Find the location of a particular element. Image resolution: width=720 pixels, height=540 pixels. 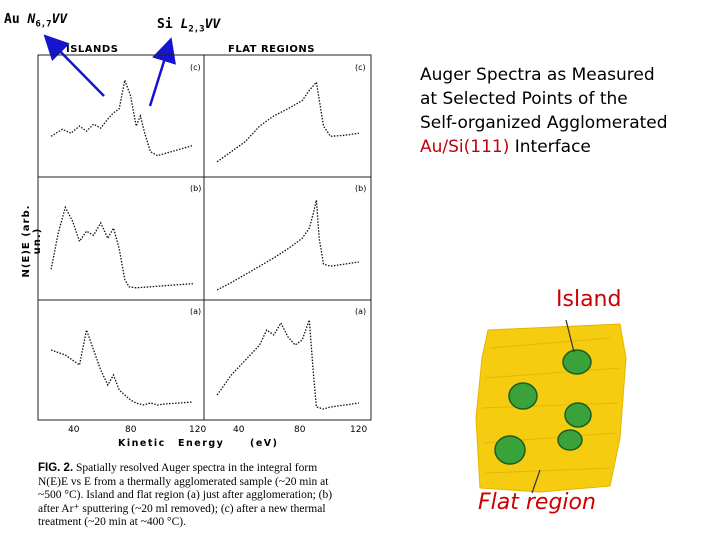

sample-sketch is located at coordinates (551, 406).